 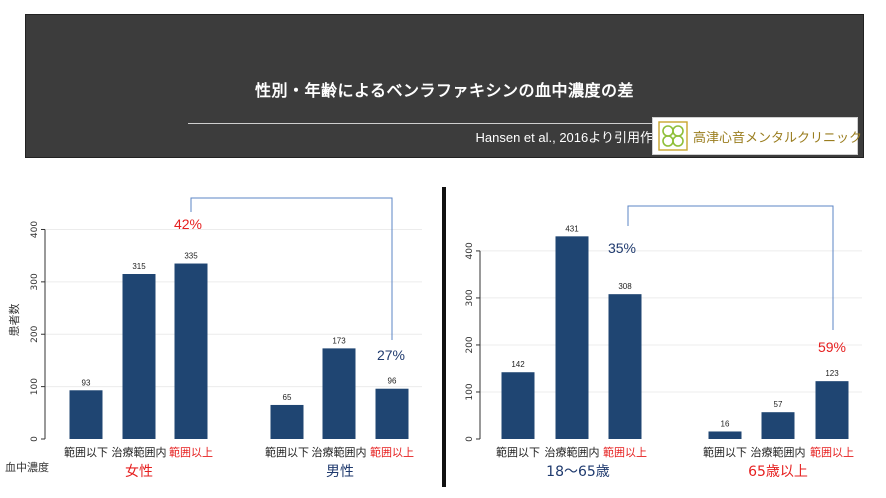 I want to click on bar-value-label: 57, so click(x=778, y=404).